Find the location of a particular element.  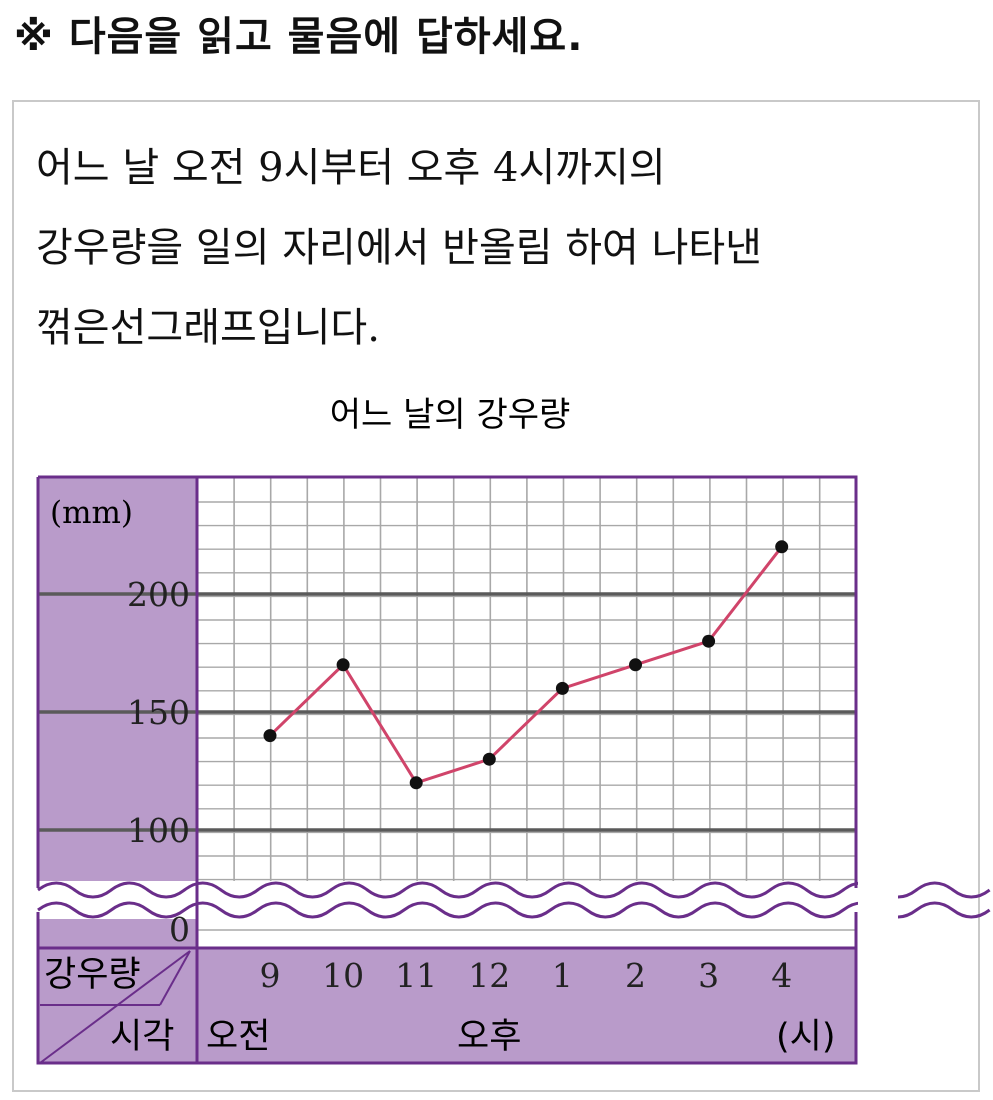

y-tick-label: 150 is located at coordinates (158, 712).